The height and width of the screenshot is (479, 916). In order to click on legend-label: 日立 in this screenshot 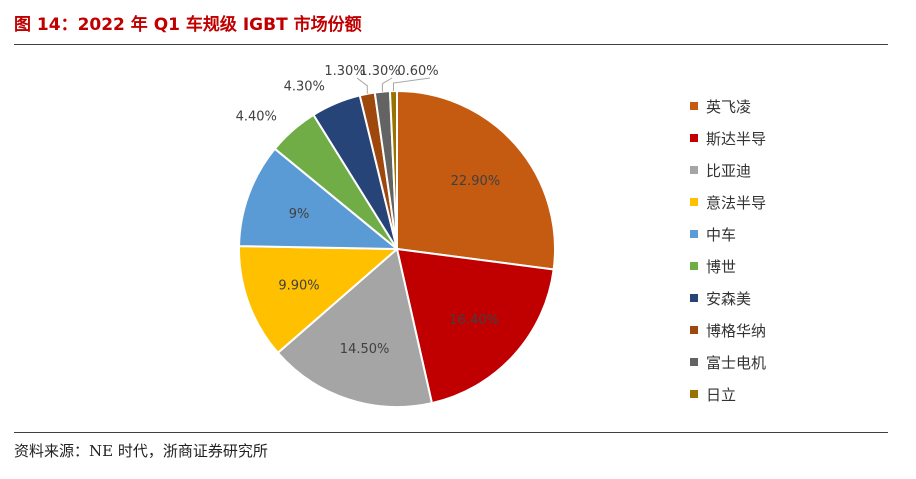, I will do `click(721, 394)`.